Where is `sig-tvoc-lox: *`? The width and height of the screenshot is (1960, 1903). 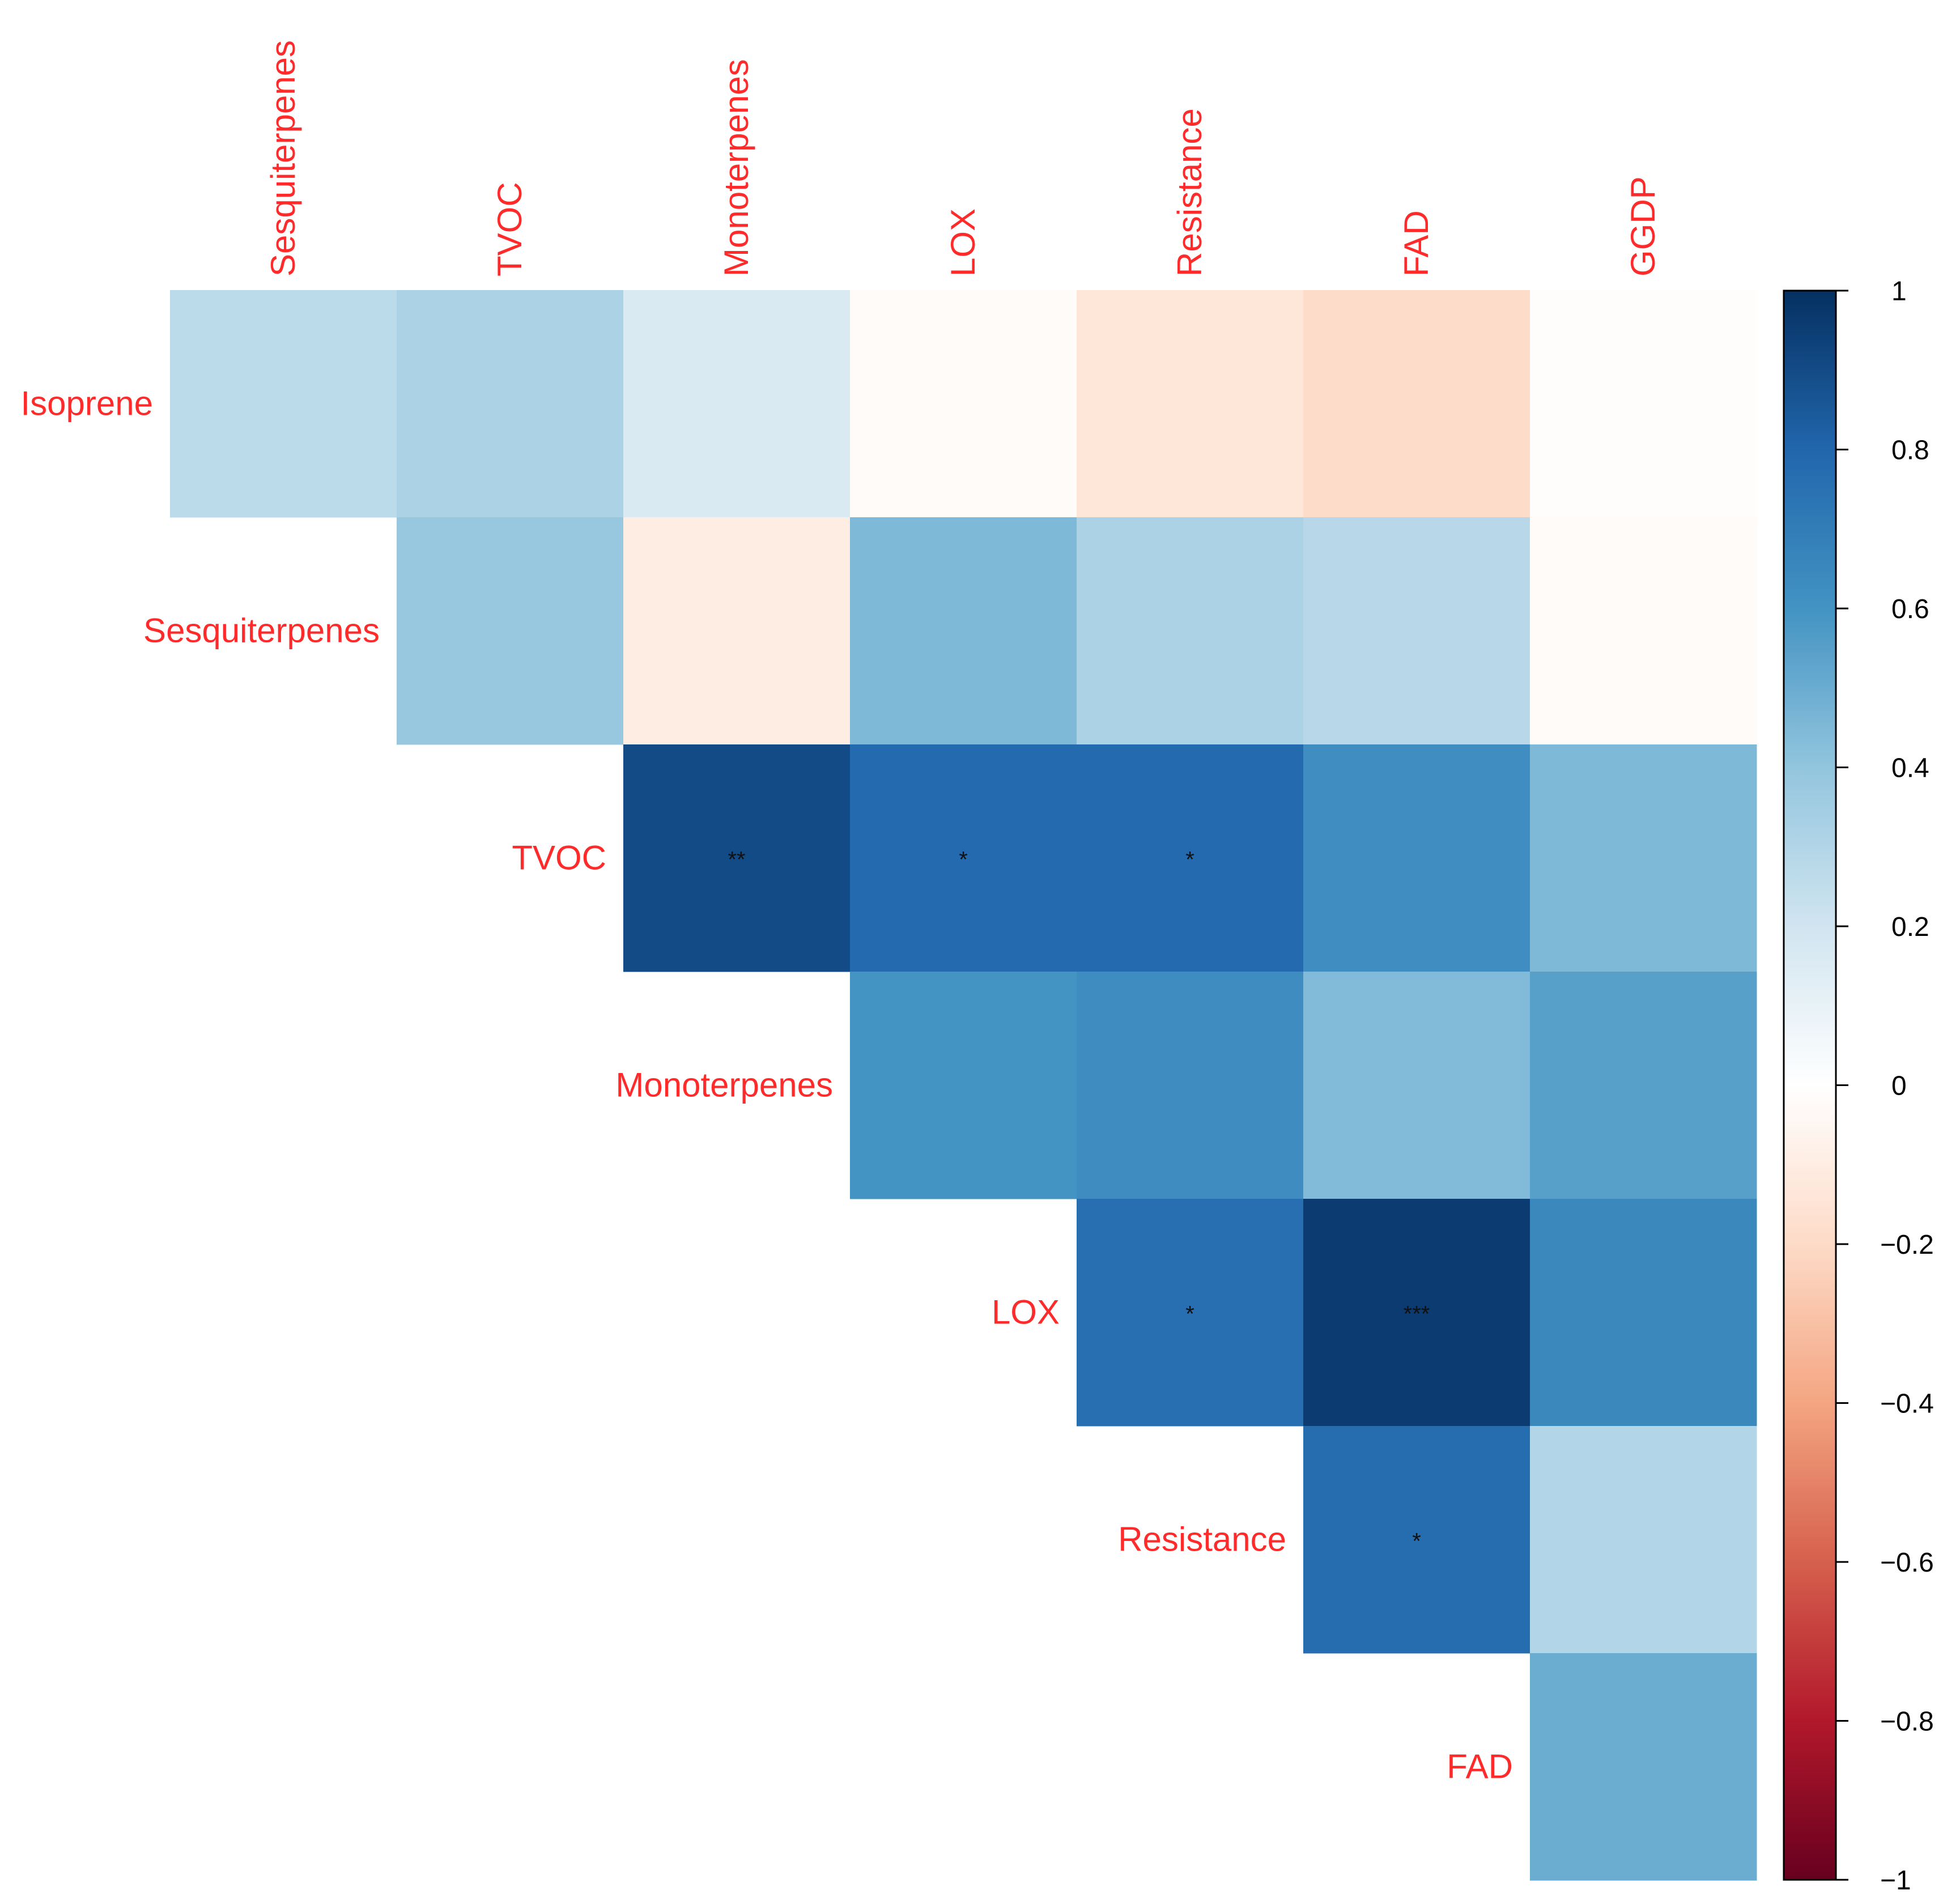 sig-tvoc-lox: * is located at coordinates (964, 860).